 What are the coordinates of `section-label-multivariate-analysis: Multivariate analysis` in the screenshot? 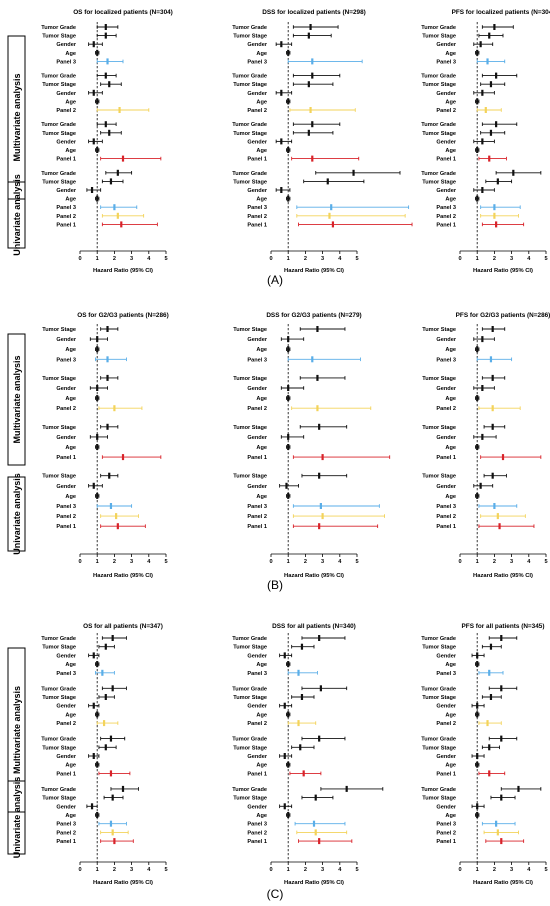 It's located at (17, 730).